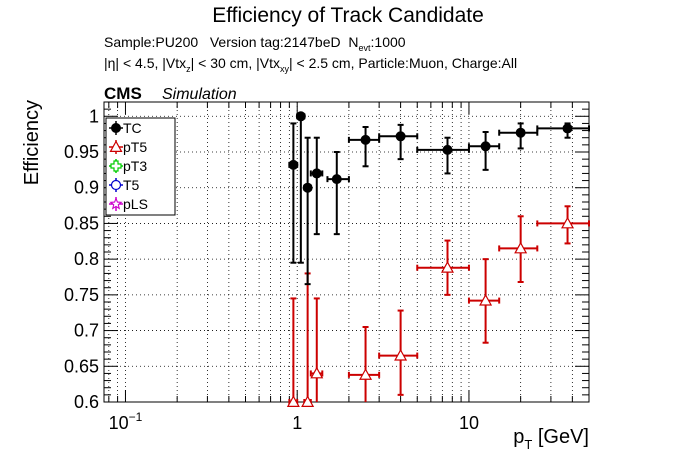 The width and height of the screenshot is (696, 472). What do you see at coordinates (86, 331) in the screenshot?
I see `y-tick-label: 0.7` at bounding box center [86, 331].